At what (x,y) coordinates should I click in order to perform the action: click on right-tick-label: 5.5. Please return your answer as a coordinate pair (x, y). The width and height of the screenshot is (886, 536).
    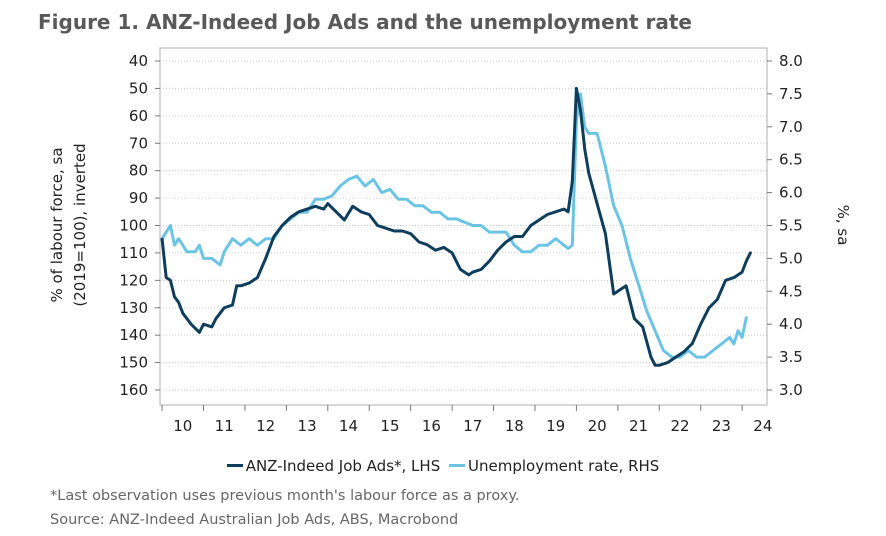
    Looking at the image, I should click on (791, 226).